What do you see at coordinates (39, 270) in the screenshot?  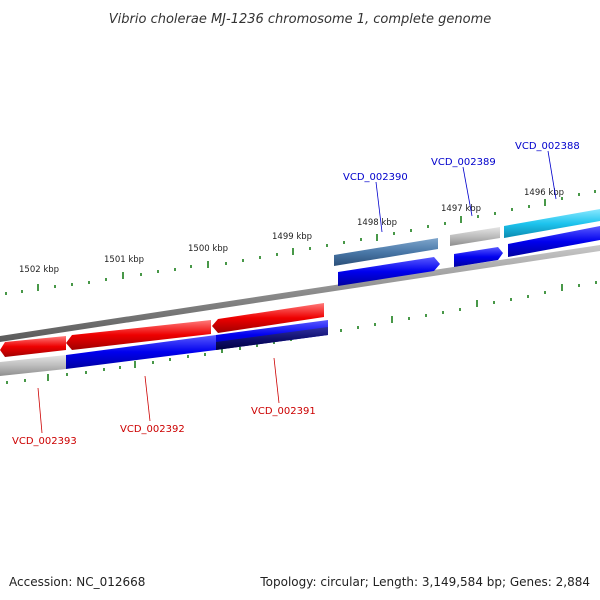 I see `position-label: 1502 kbp` at bounding box center [39, 270].